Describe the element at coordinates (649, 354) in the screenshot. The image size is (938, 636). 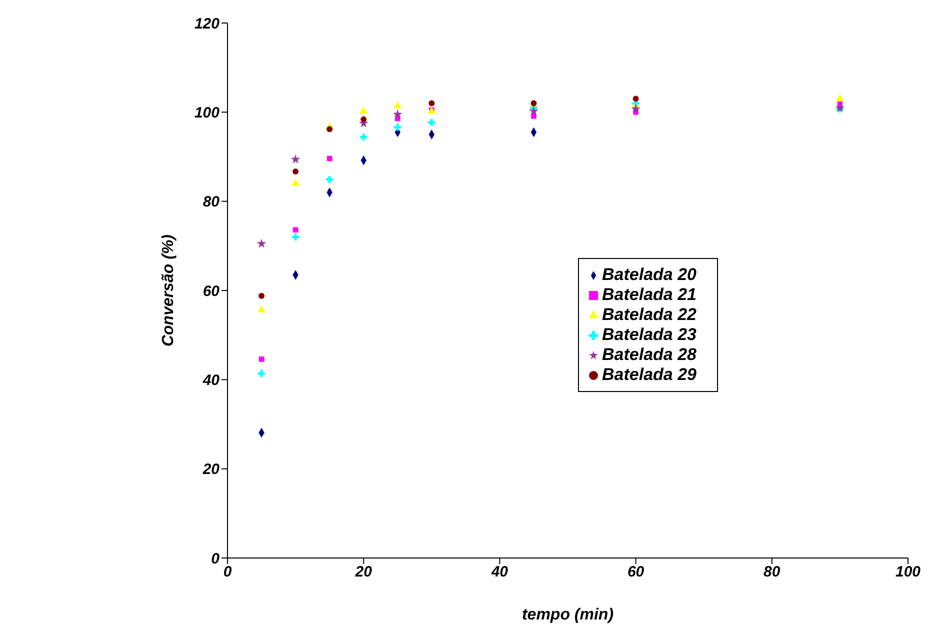
I see `legend-label: Batelada 28` at that location.